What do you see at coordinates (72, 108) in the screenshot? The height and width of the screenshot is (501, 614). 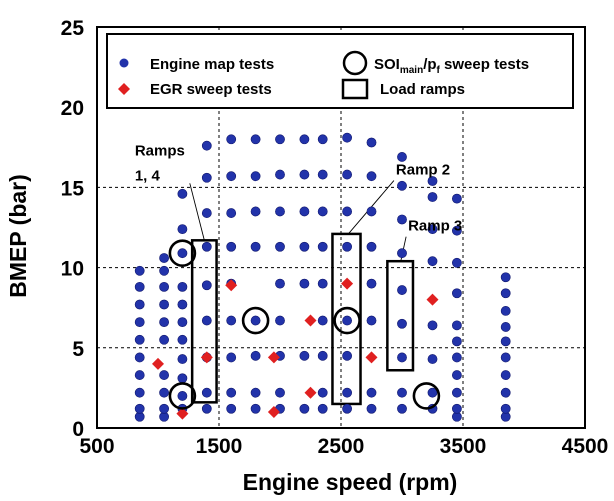 I see `y-tick-label: 20` at bounding box center [72, 108].